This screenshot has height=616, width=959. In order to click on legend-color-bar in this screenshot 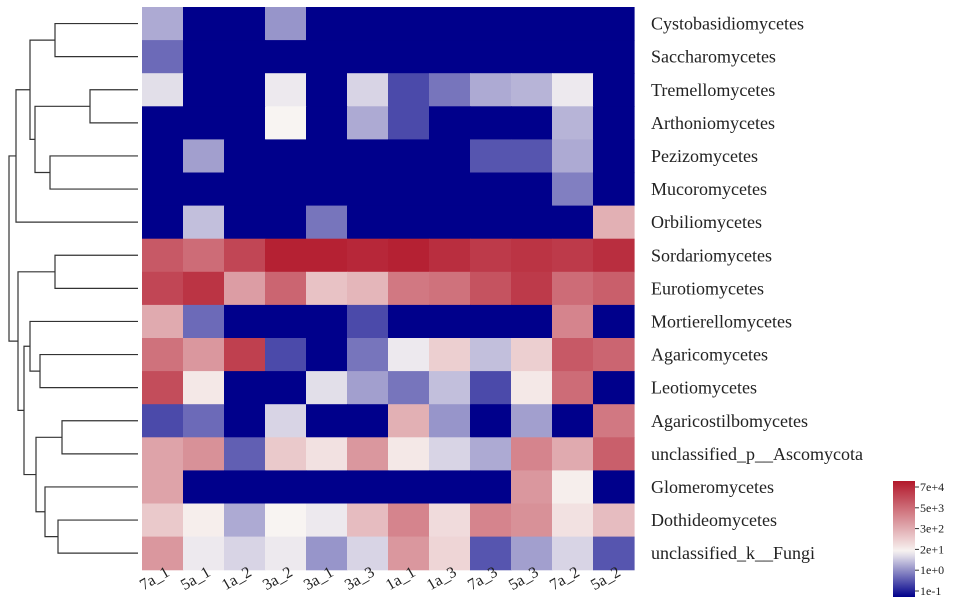, I will do `click(904, 539)`.